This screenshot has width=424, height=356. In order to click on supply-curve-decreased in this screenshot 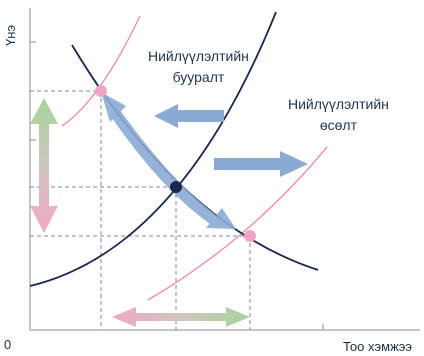, I will do `click(101, 71)`.